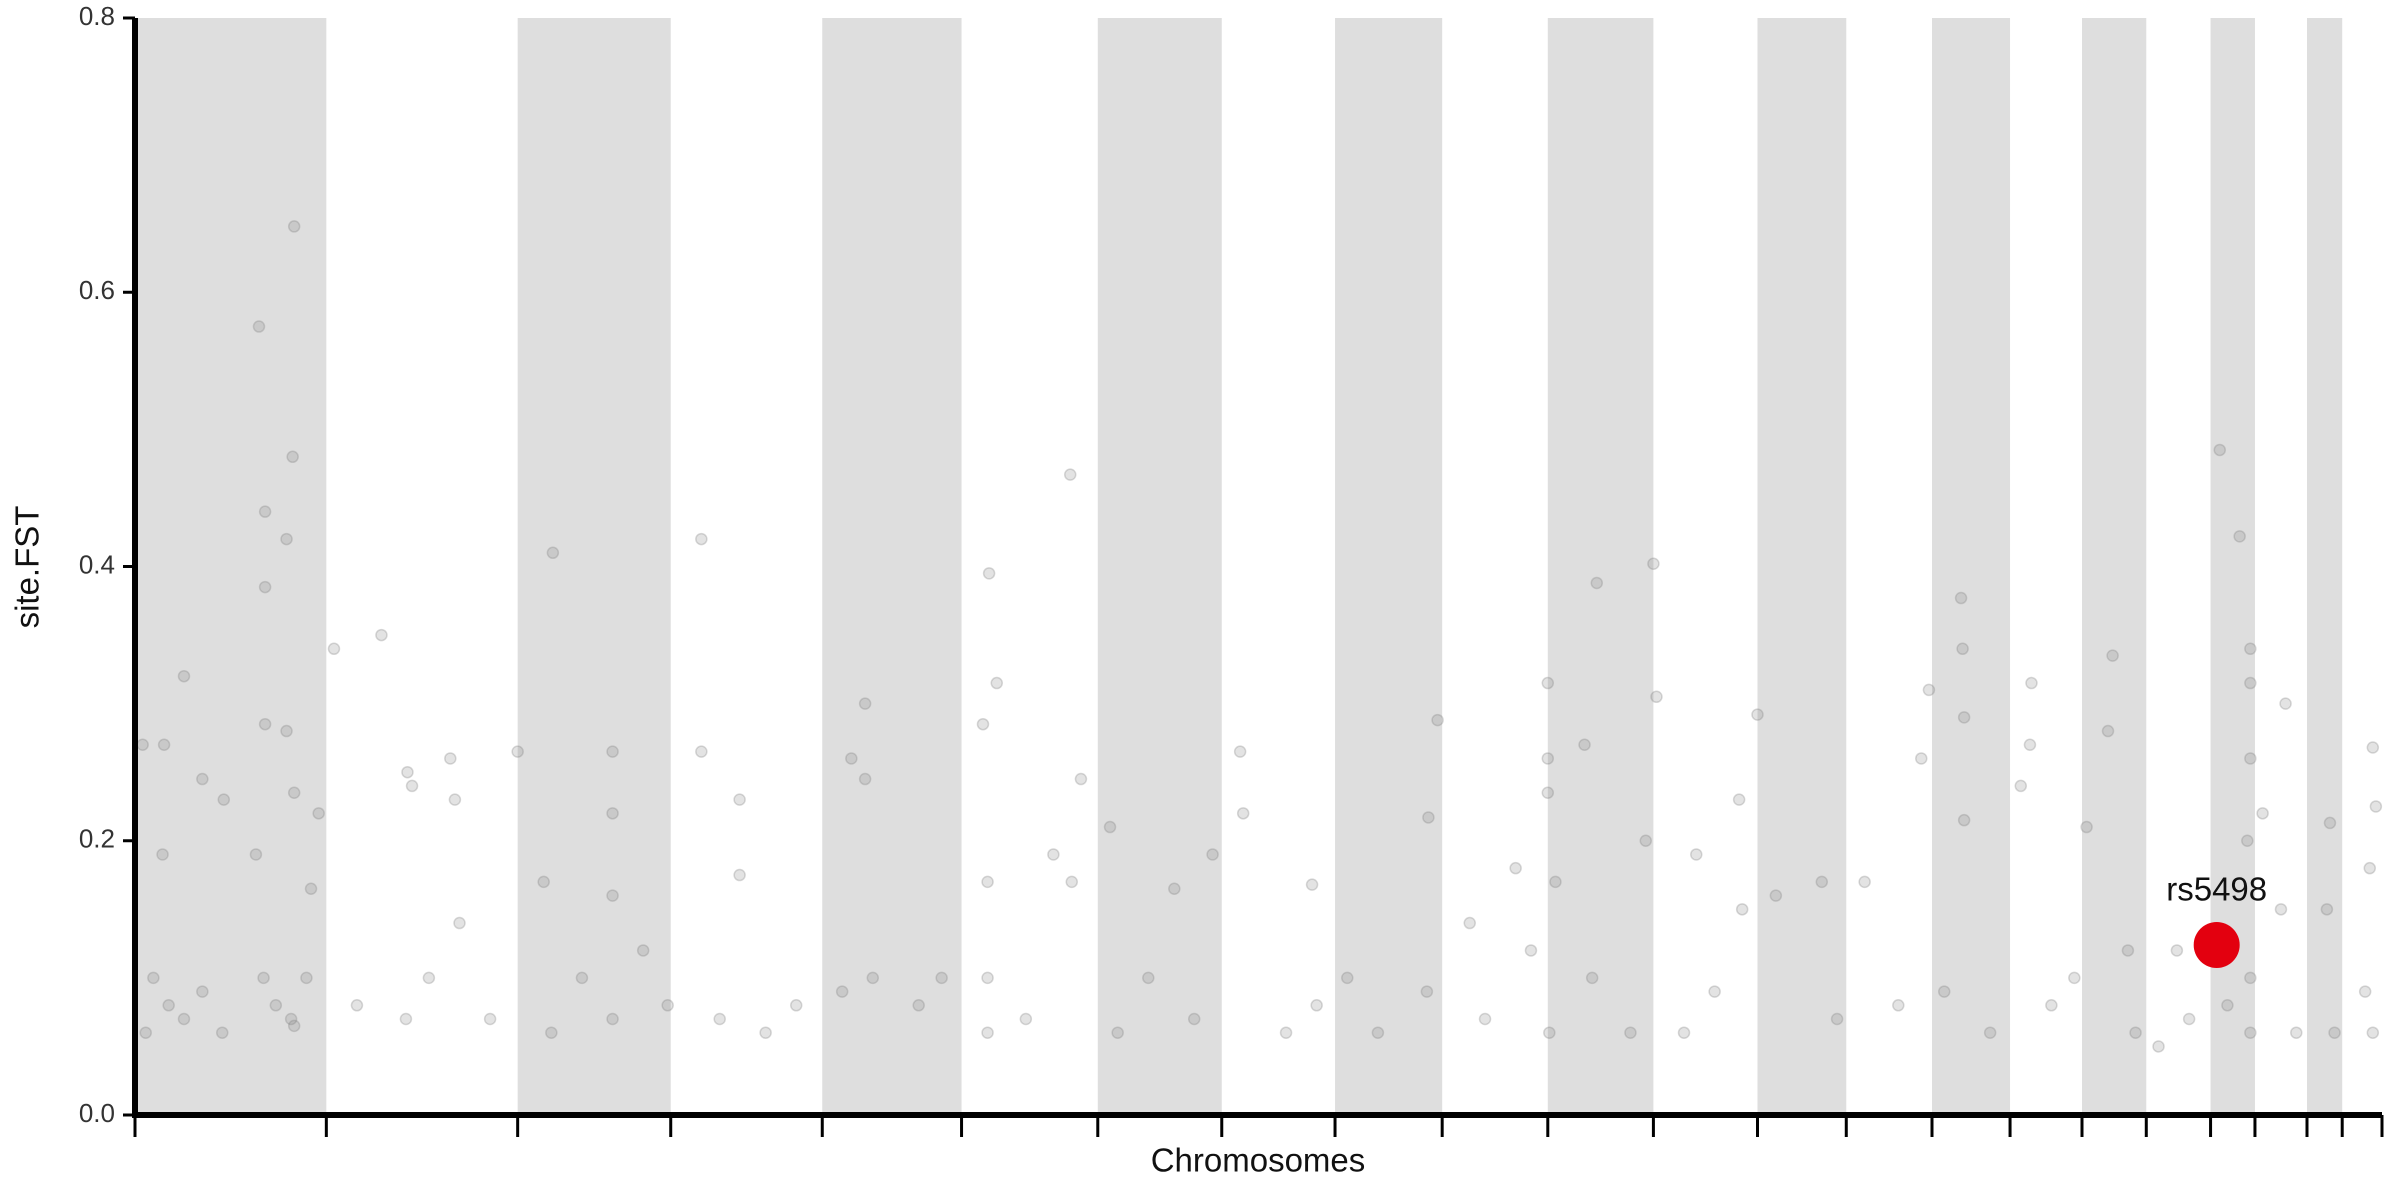 The width and height of the screenshot is (2400, 1200). I want to click on highlight-label: rs5498, so click(2216, 889).